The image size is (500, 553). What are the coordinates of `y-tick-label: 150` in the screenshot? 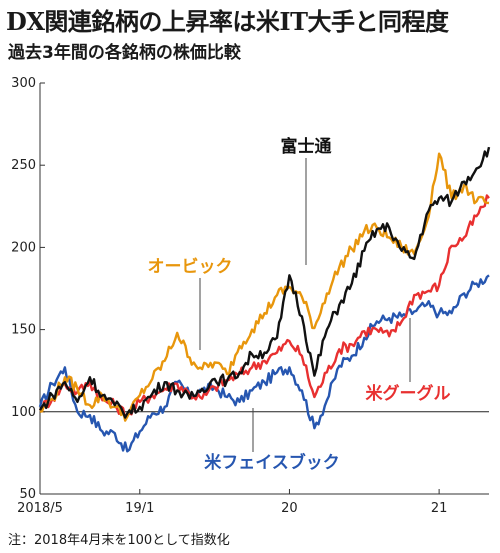 It's located at (23, 330).